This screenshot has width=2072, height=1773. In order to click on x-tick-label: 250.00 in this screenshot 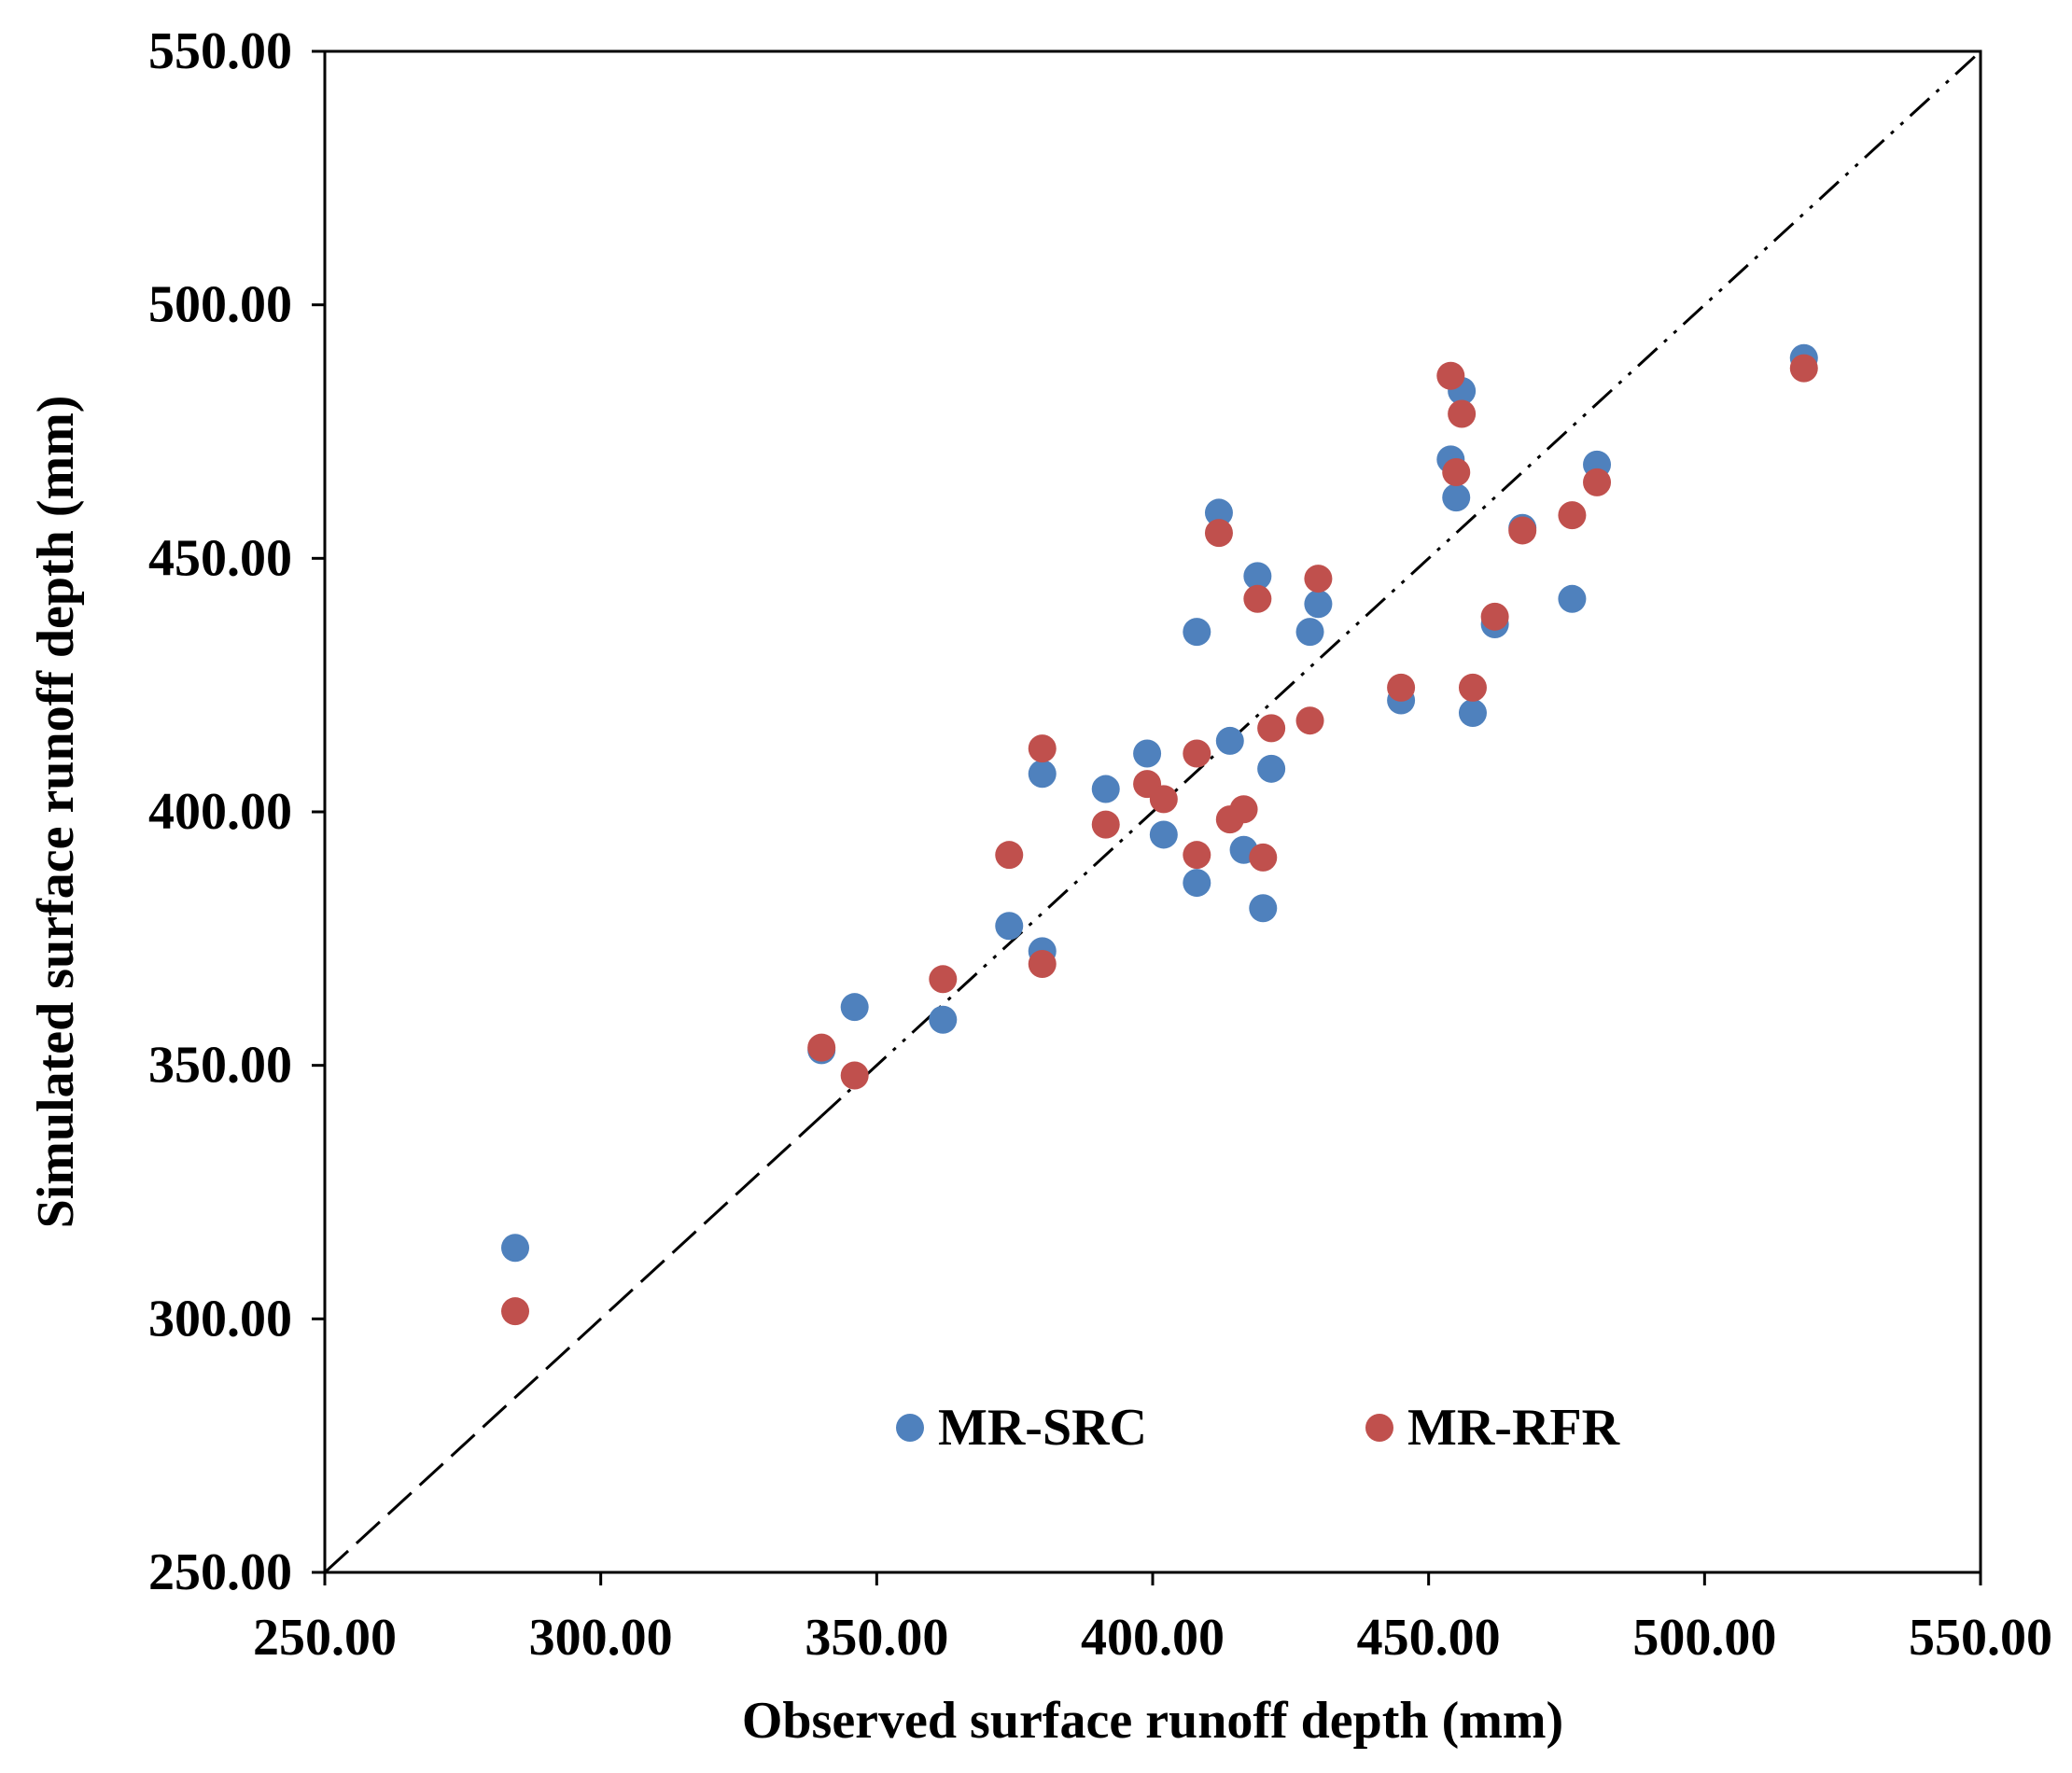, I will do `click(325, 1638)`.